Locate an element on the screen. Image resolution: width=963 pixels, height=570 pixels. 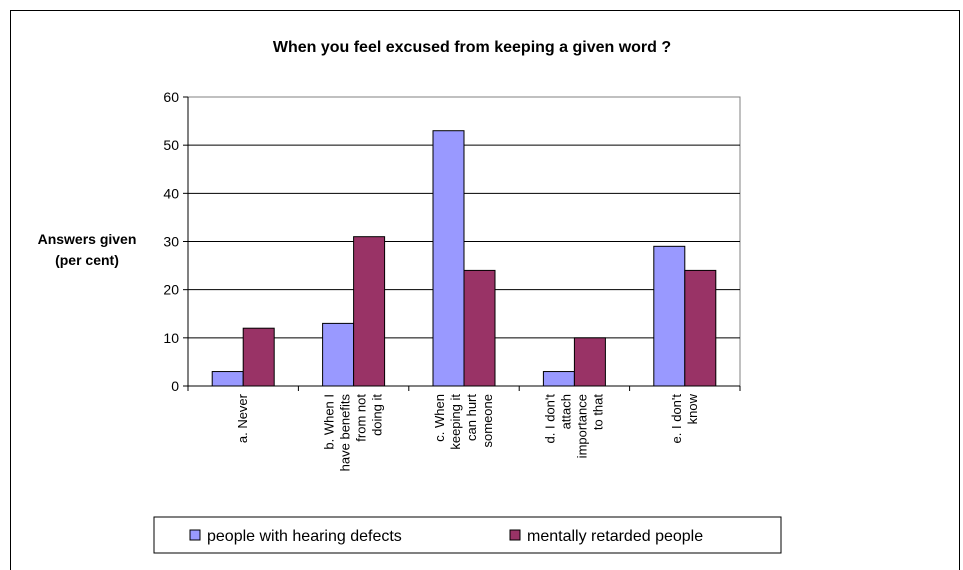
x-category-label-line: to that is located at coordinates (597, 412).